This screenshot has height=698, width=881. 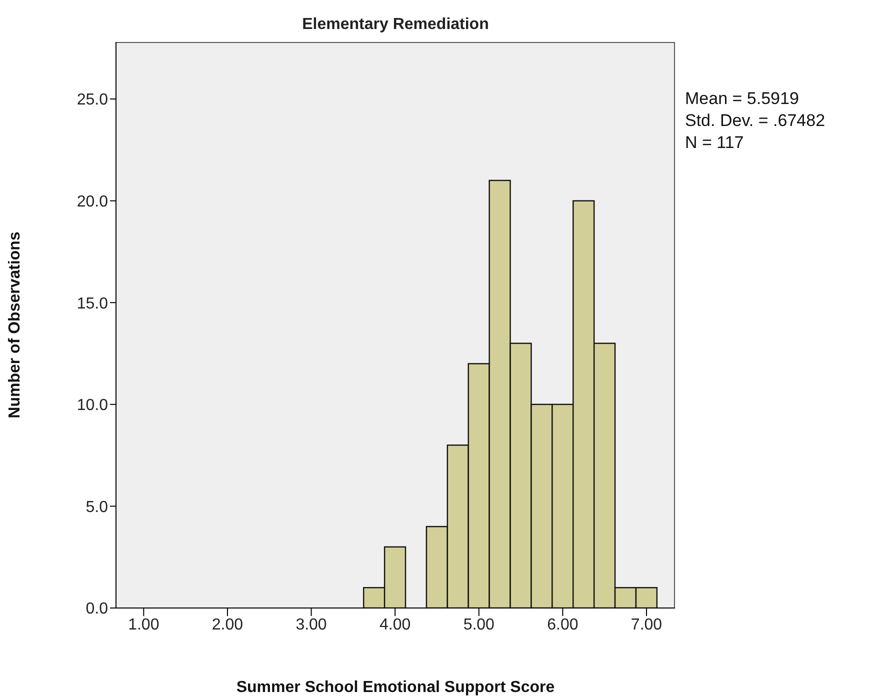 What do you see at coordinates (228, 625) in the screenshot?
I see `x-tick-label: 2.00` at bounding box center [228, 625].